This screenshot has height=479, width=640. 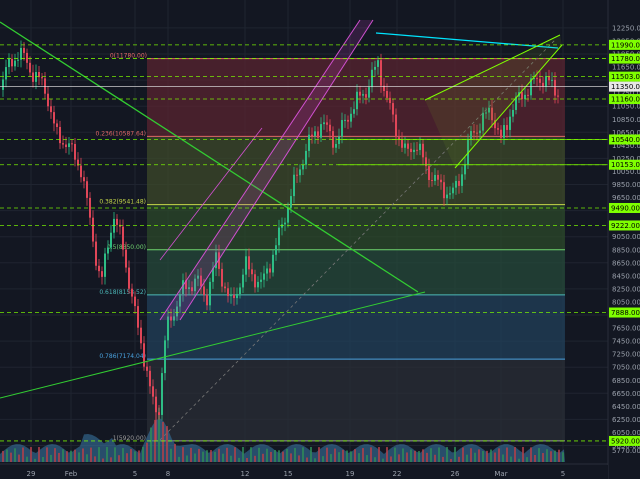 What do you see at coordinates (626, 185) in the screenshot?
I see `price-axis-label: 9850.00` at bounding box center [626, 185].